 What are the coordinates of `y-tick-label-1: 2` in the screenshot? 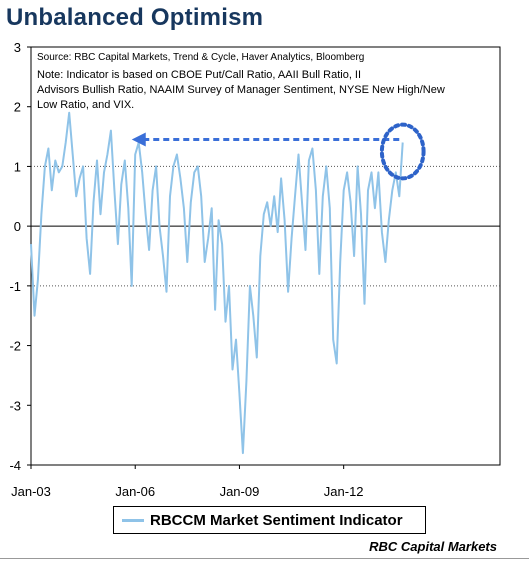 It's located at (17, 107).